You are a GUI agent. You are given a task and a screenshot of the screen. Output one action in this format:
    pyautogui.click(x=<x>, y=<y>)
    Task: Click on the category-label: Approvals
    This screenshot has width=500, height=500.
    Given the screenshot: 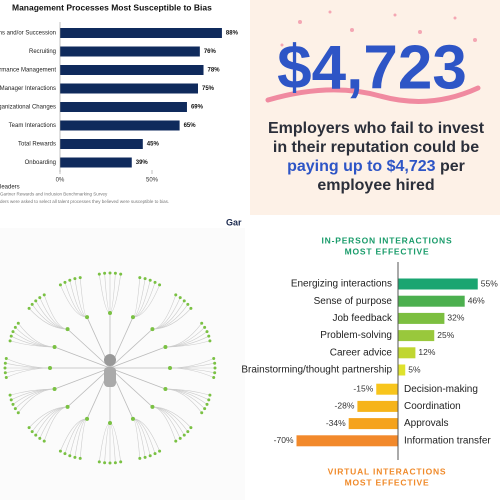 What is the action you would take?
    pyautogui.click(x=426, y=423)
    